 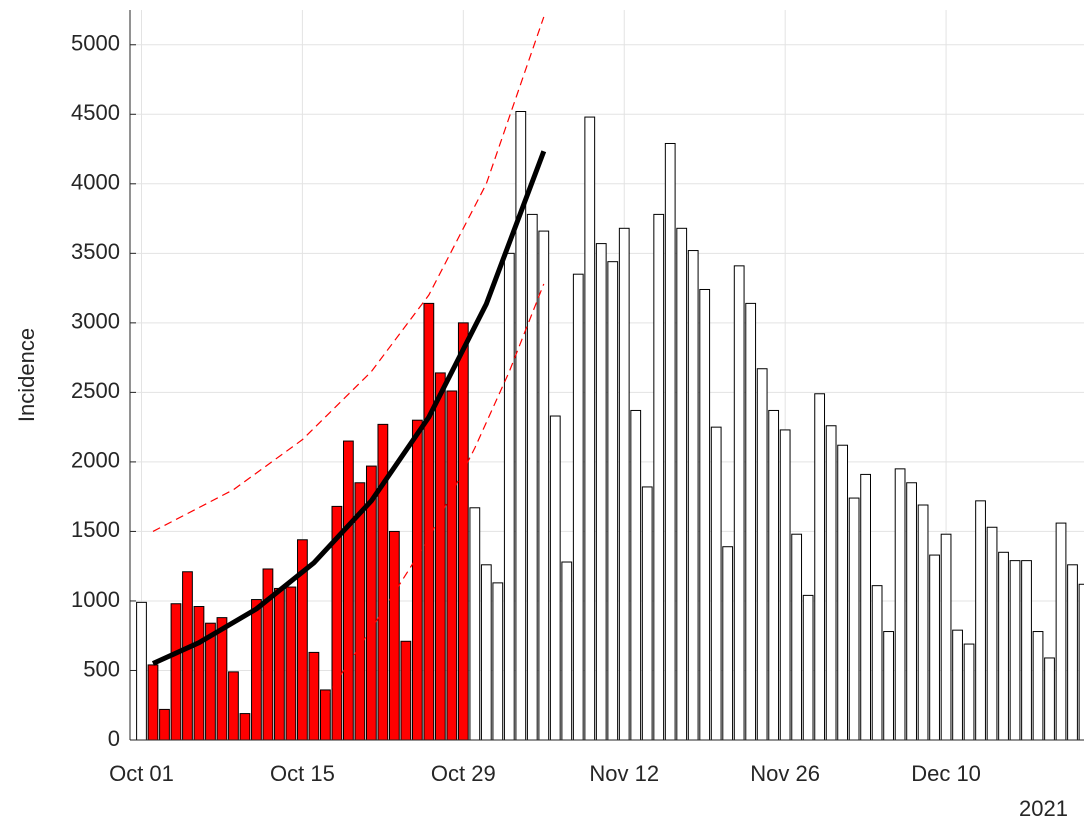 I want to click on bound-curve, so click(x=434, y=491).